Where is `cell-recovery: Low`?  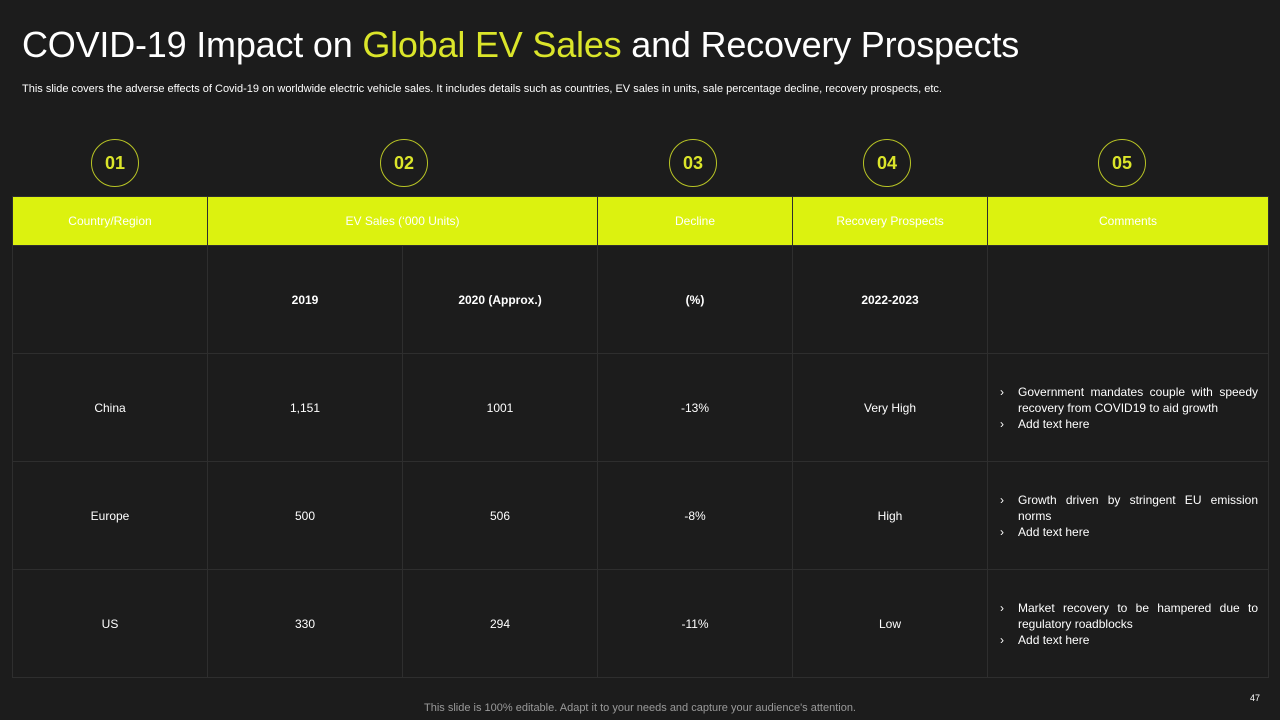 cell-recovery: Low is located at coordinates (890, 623).